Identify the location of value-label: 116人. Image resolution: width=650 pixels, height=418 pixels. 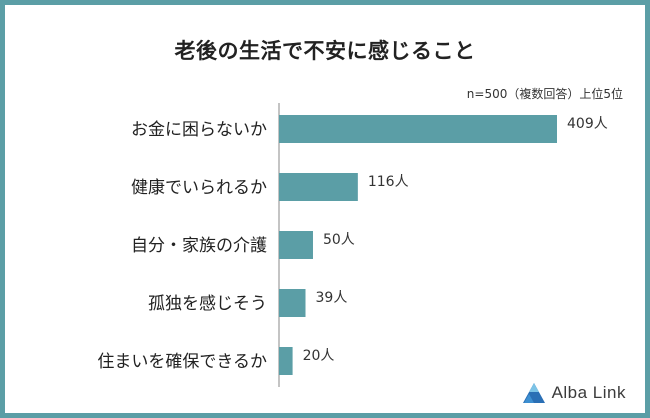
(388, 182).